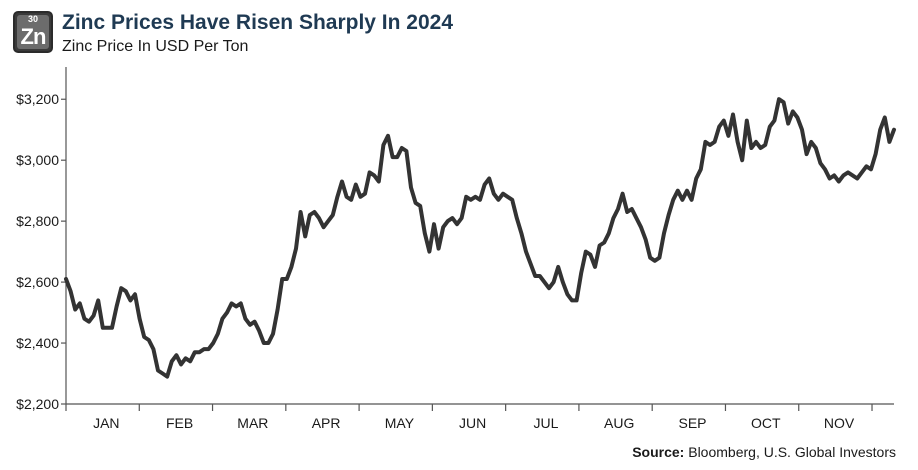  Describe the element at coordinates (658, 452) in the screenshot. I see `source-label: Source:` at that location.